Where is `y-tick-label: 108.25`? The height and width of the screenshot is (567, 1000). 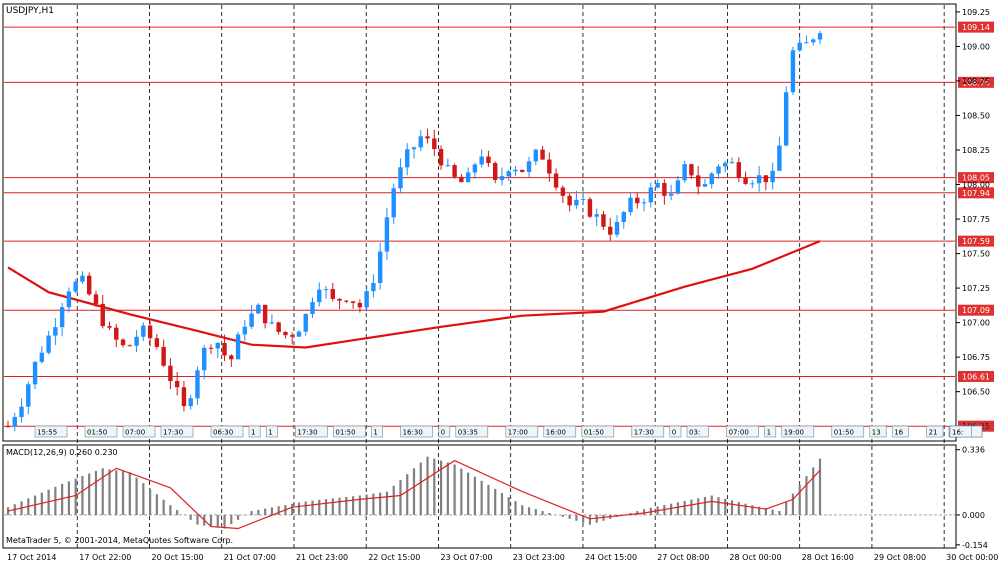
y-tick-label: 108.25 is located at coordinates (976, 150).